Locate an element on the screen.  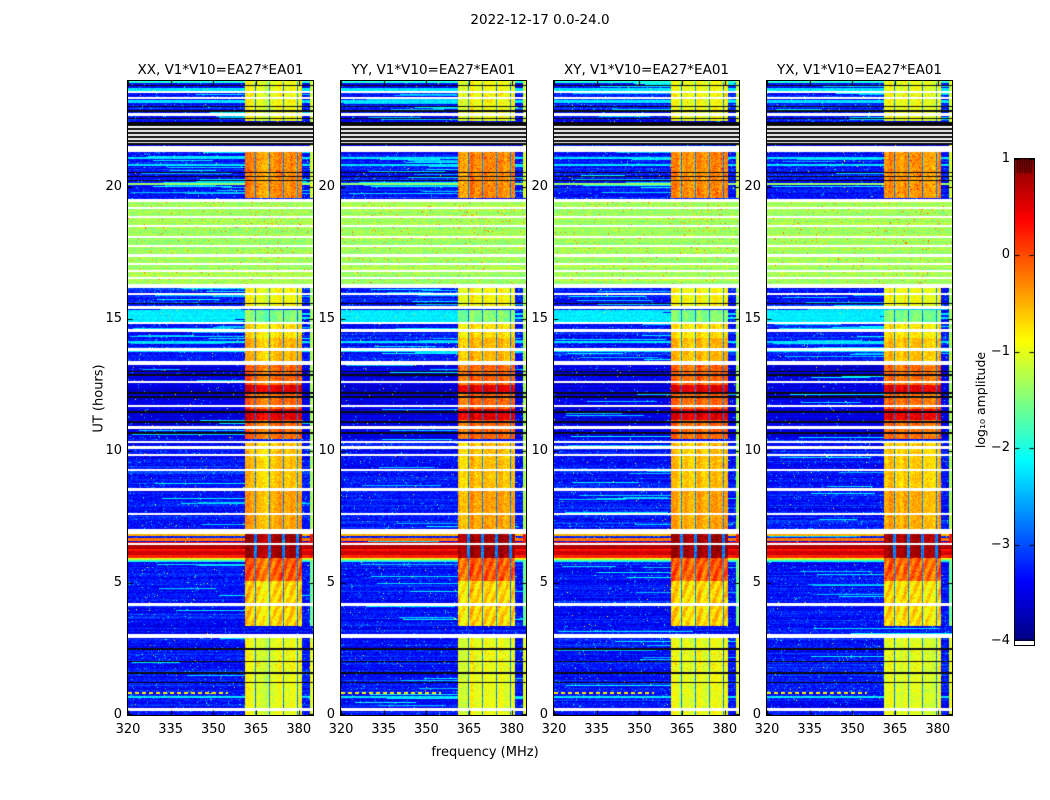
colorbar is located at coordinates (1024, 402).